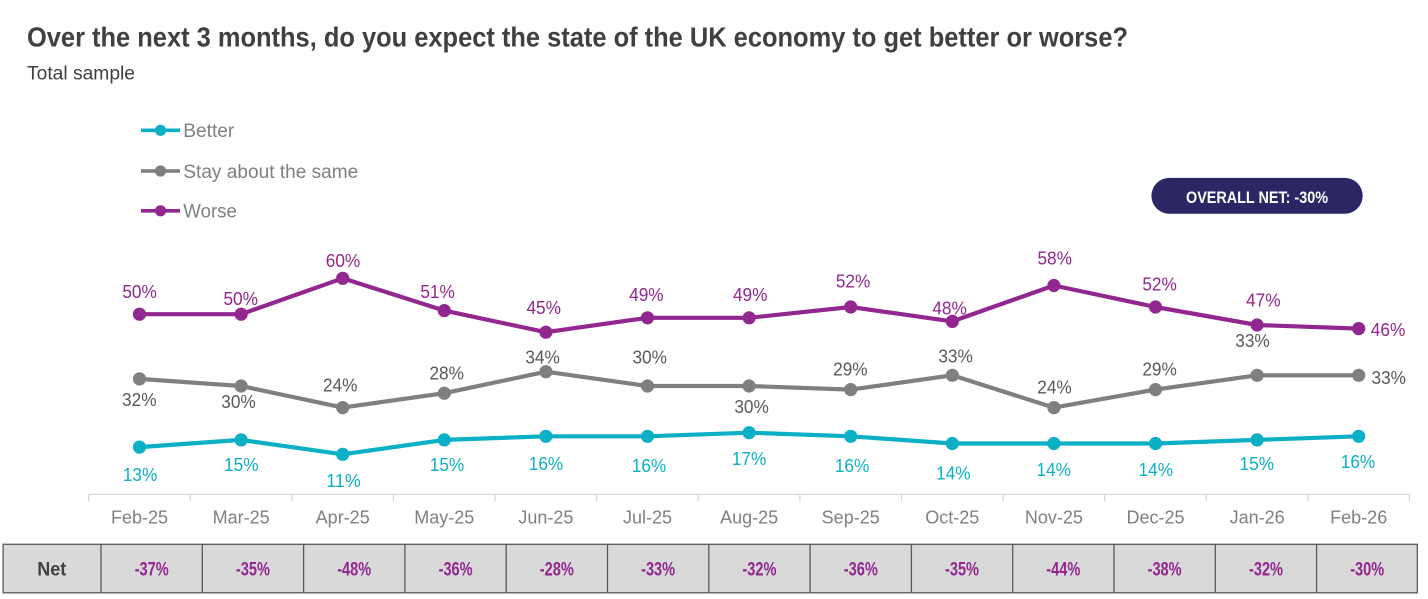 The width and height of the screenshot is (1428, 599). I want to click on svg-text: Jan-26, so click(1257, 517).